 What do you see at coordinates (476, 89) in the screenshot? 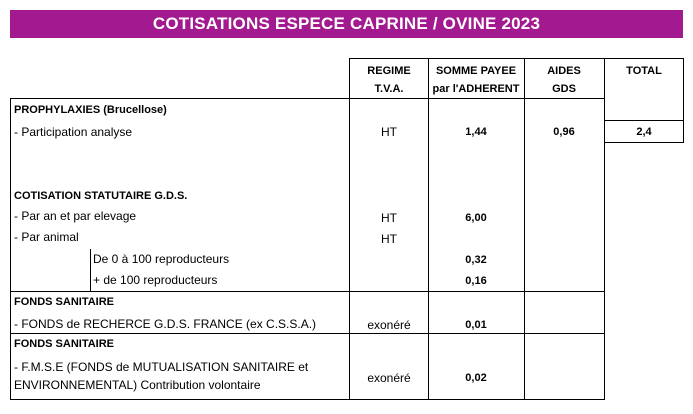
I see `header-somme-adherent: par l'ADHERENT` at bounding box center [476, 89].